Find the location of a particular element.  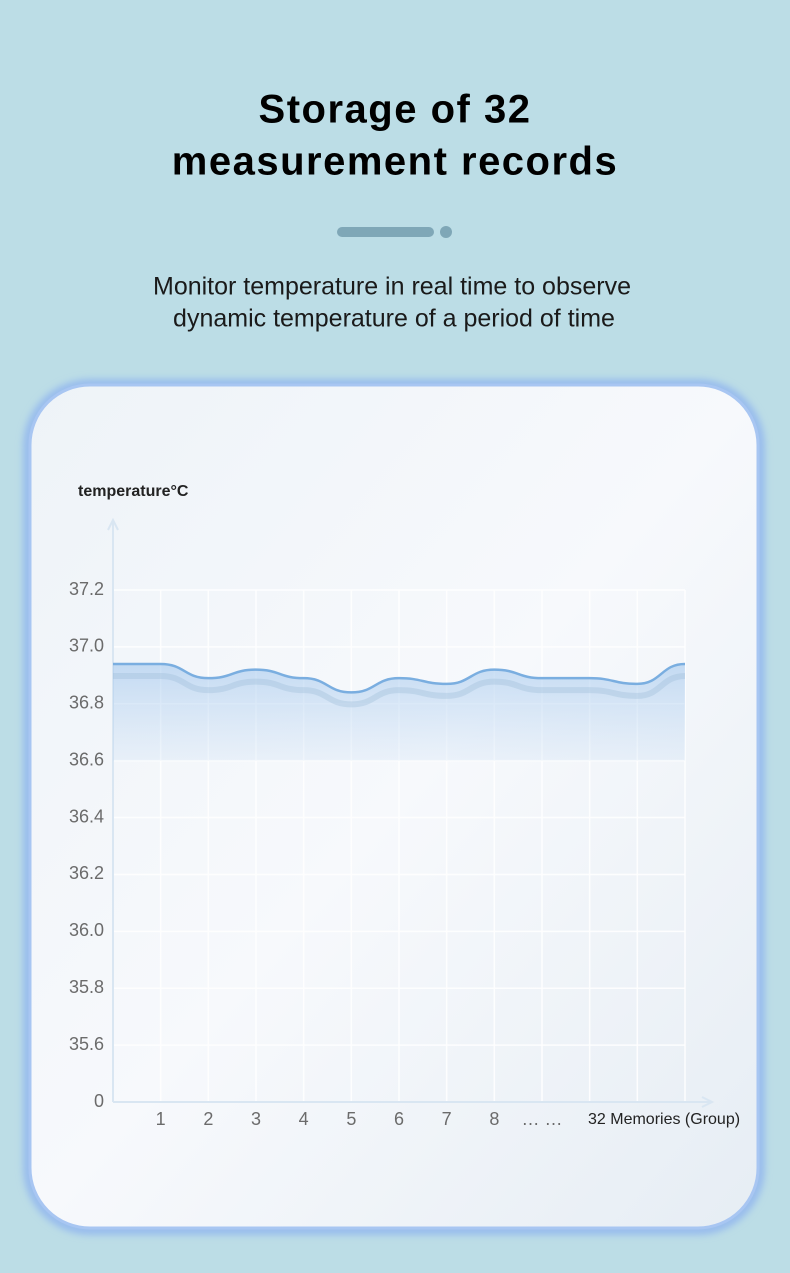

area is located at coordinates (399, 712).